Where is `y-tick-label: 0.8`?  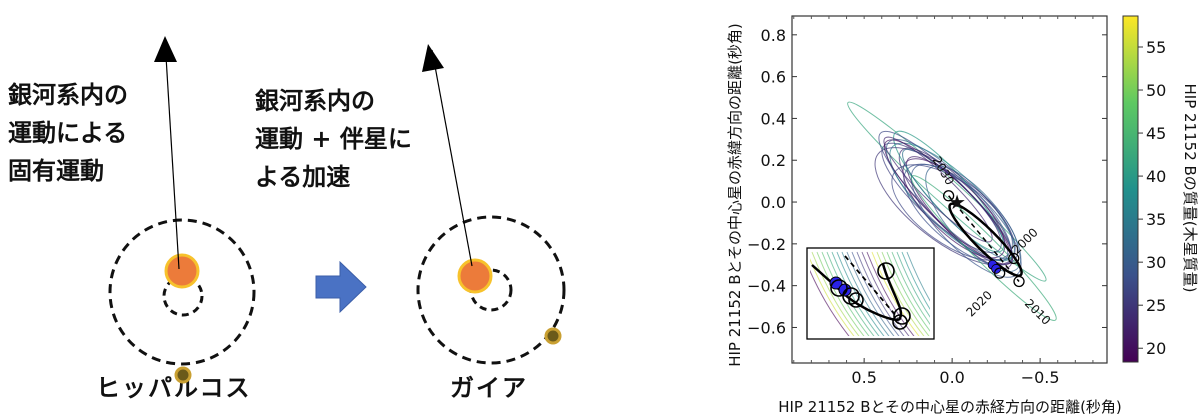 y-tick-label: 0.8 is located at coordinates (773, 35).